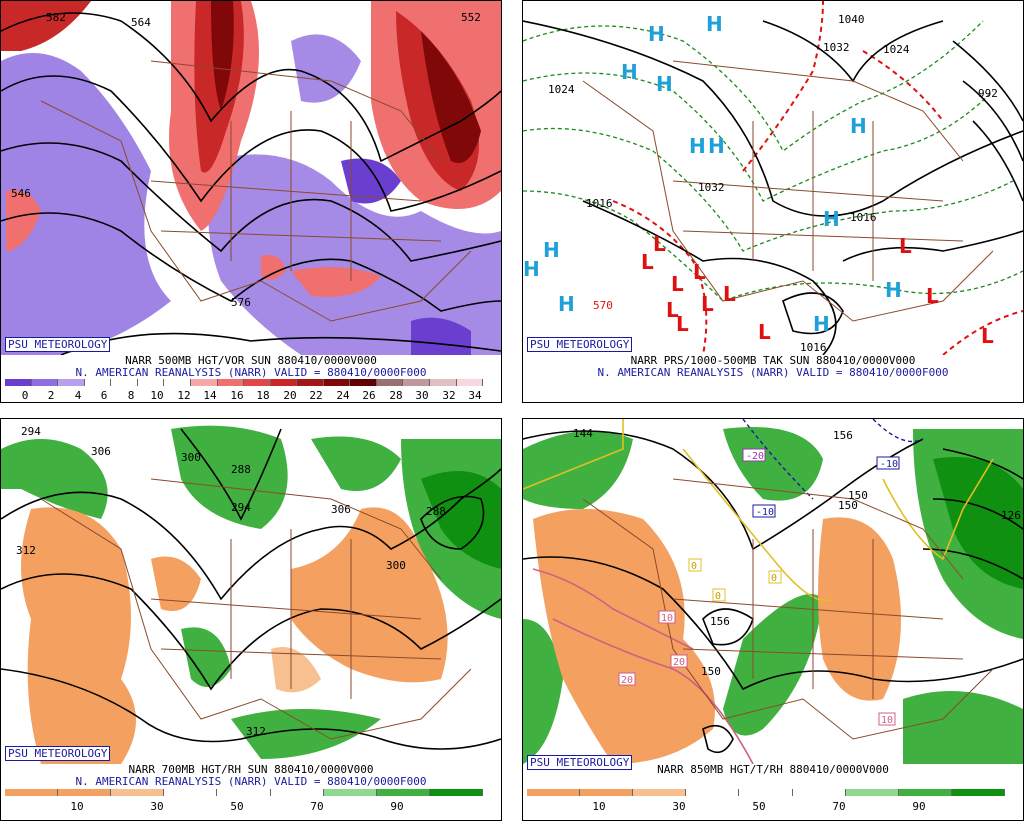  I want to click on colorbar-label: 14, so click(210, 395).